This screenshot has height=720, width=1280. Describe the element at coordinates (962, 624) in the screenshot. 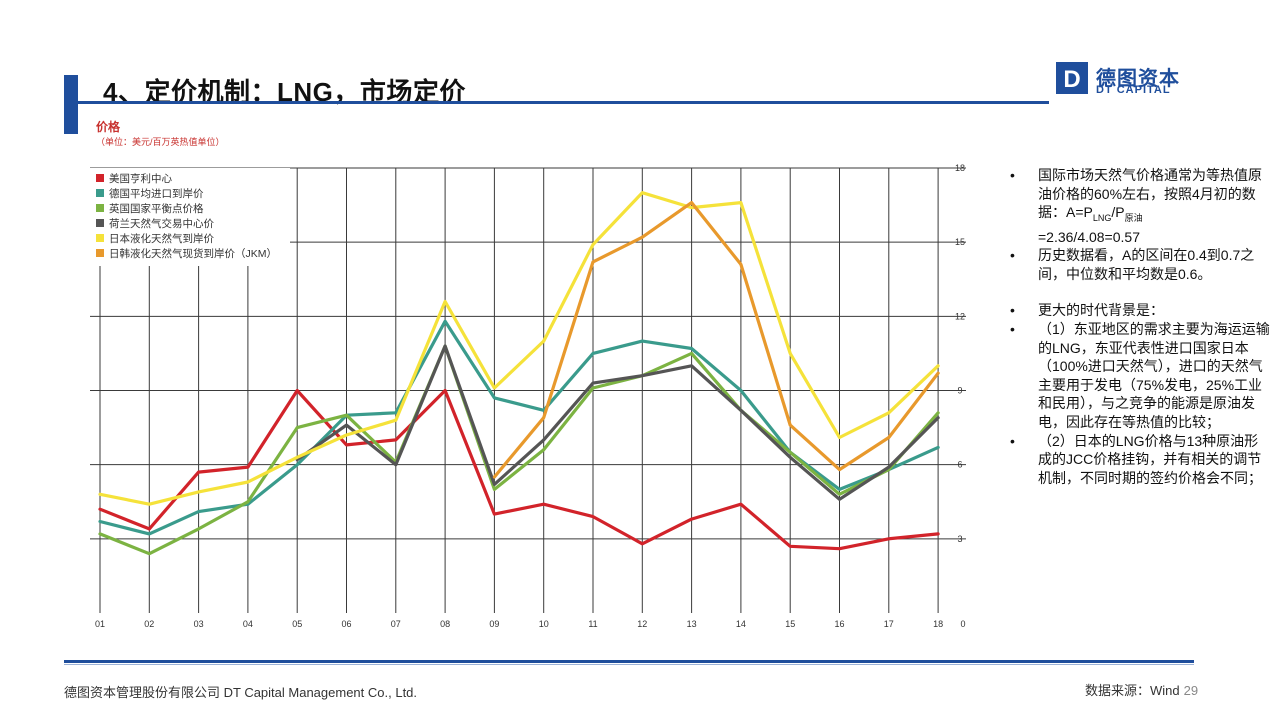

I see `y-zero-label: 0` at that location.